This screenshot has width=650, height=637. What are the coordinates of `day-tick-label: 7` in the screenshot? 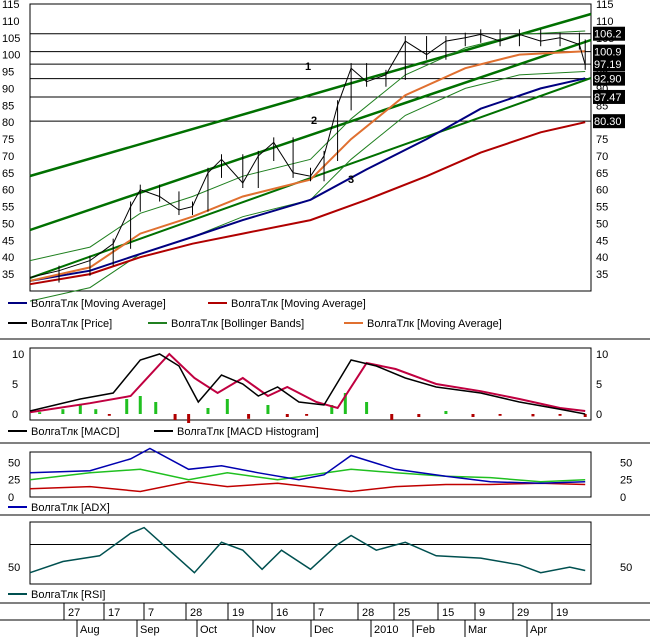 It's located at (151, 613).